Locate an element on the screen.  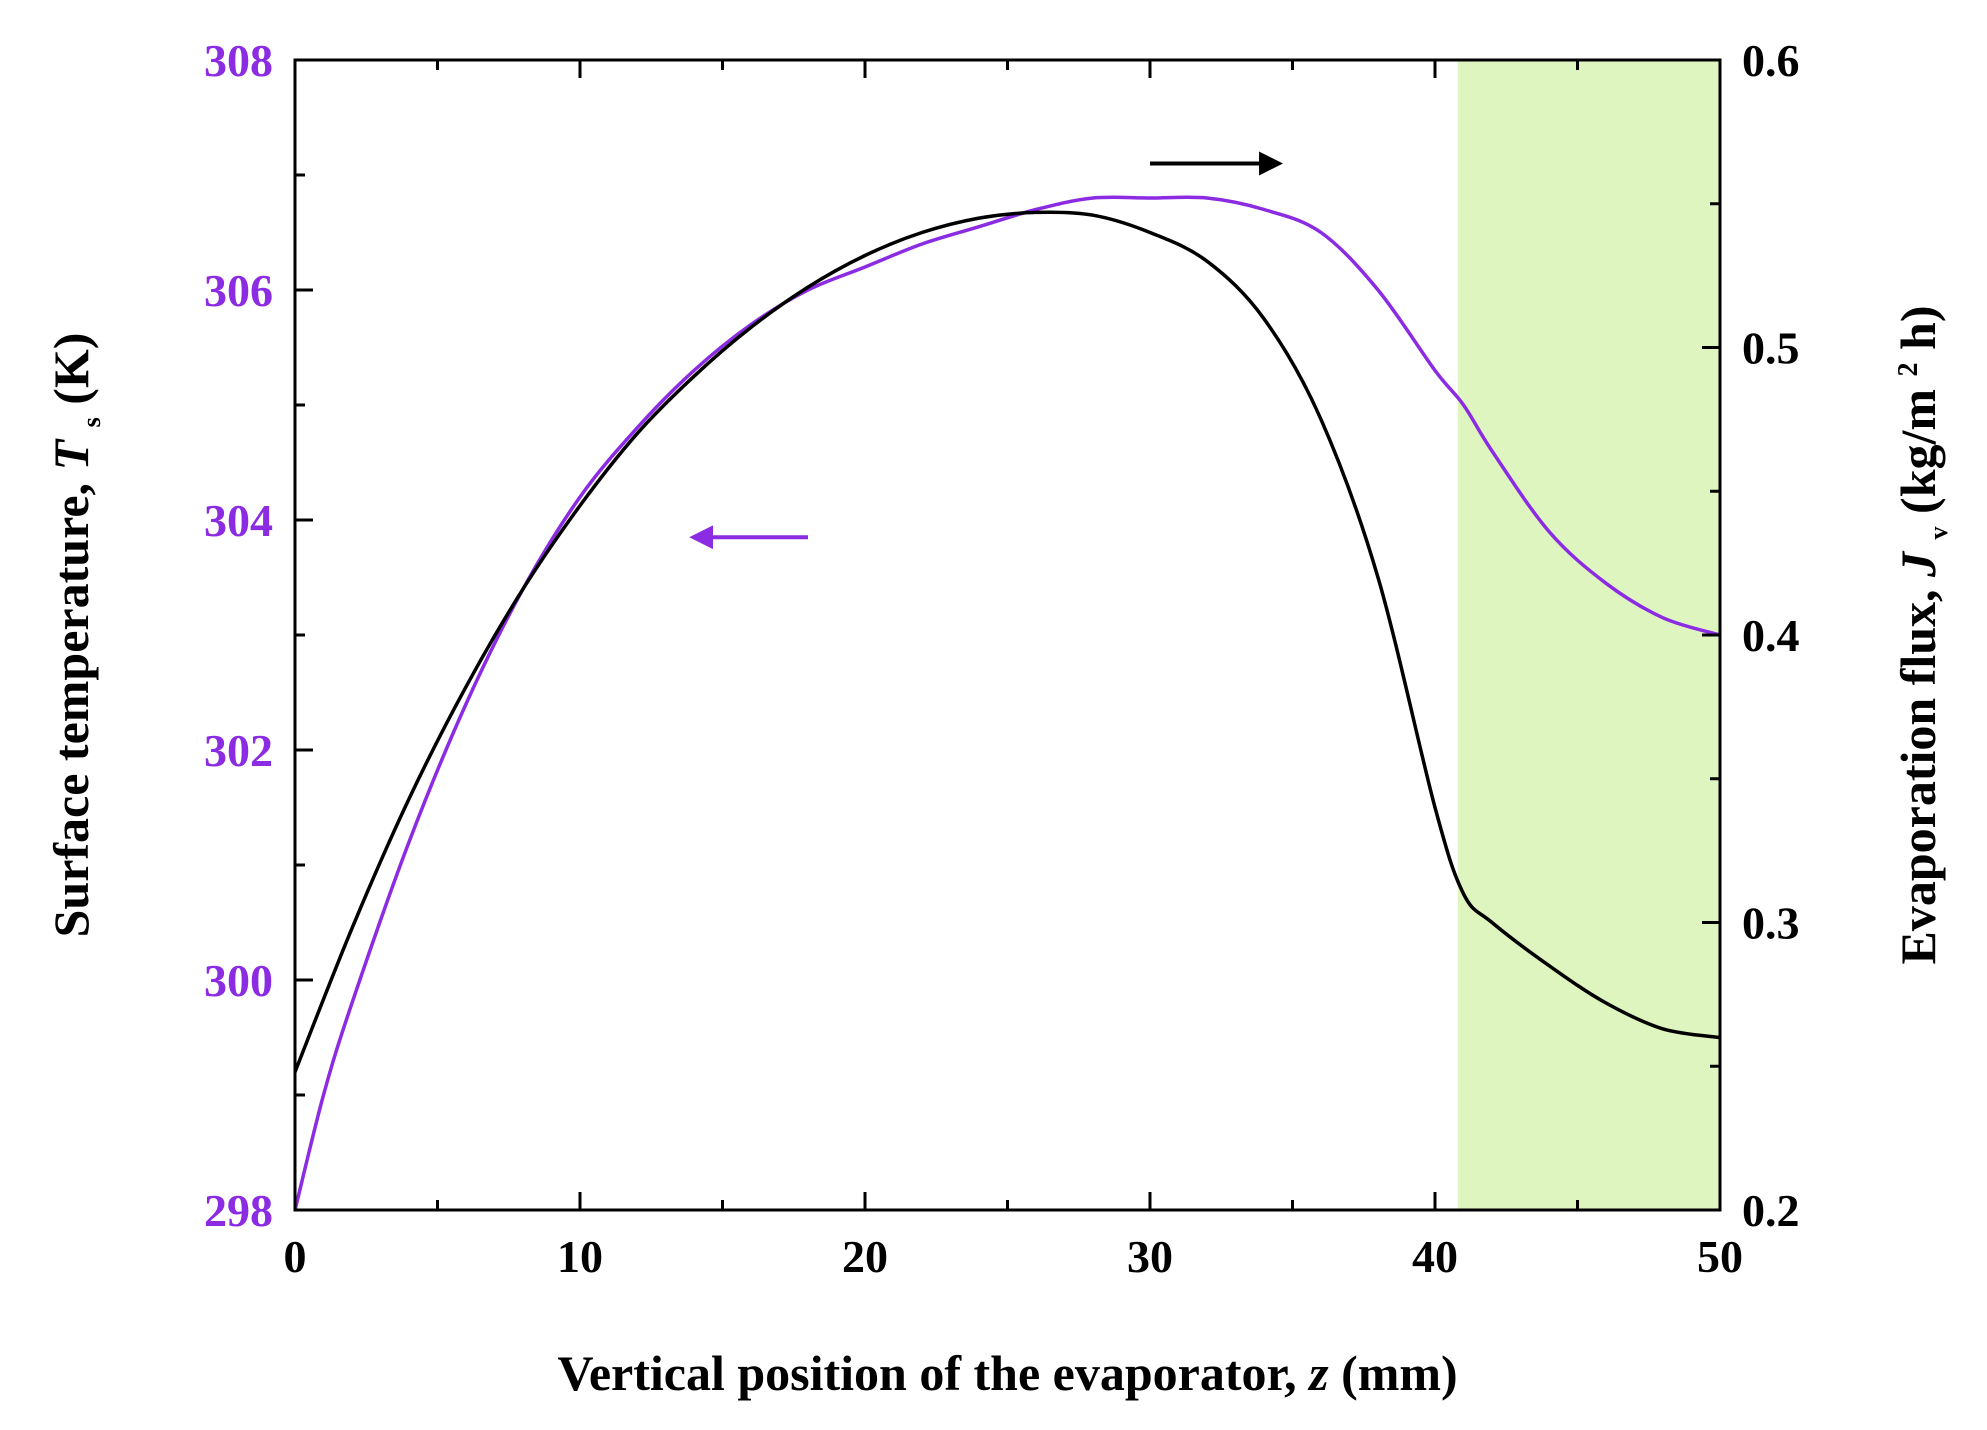
y-right-axis-title-var: J is located at coordinates (1918, 564).